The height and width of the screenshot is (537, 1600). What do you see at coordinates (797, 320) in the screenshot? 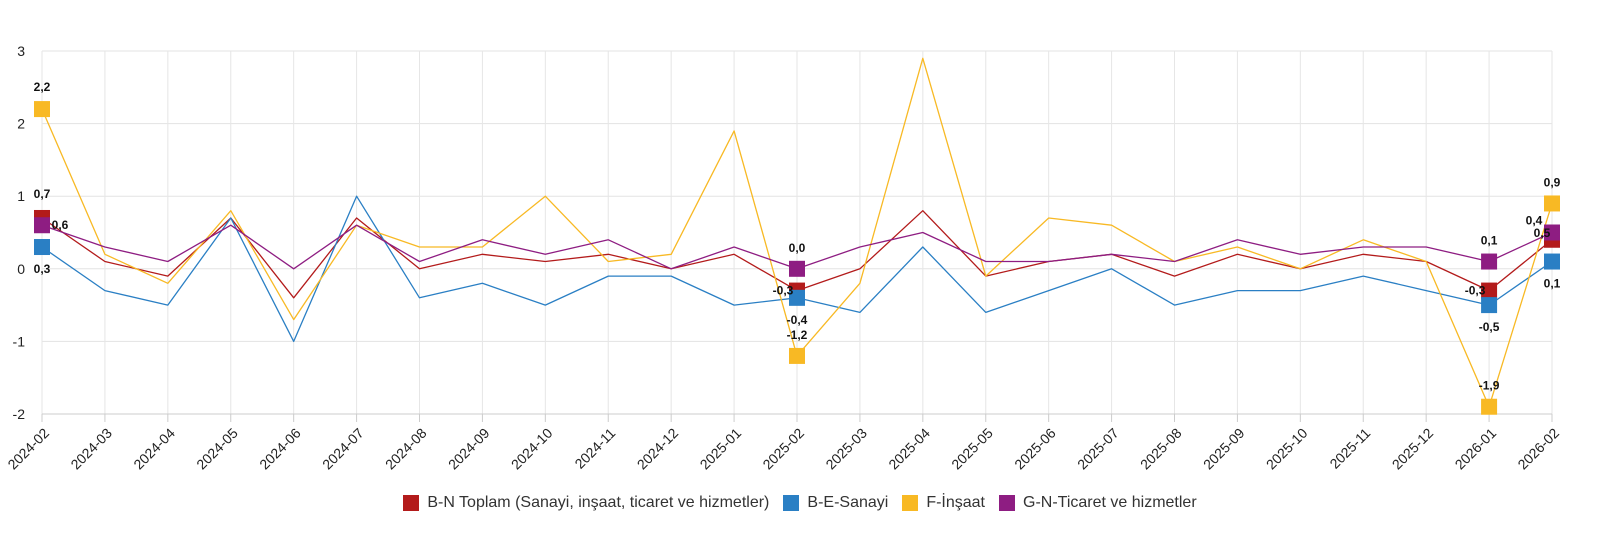
I see `data-label: -0,4` at bounding box center [797, 320].